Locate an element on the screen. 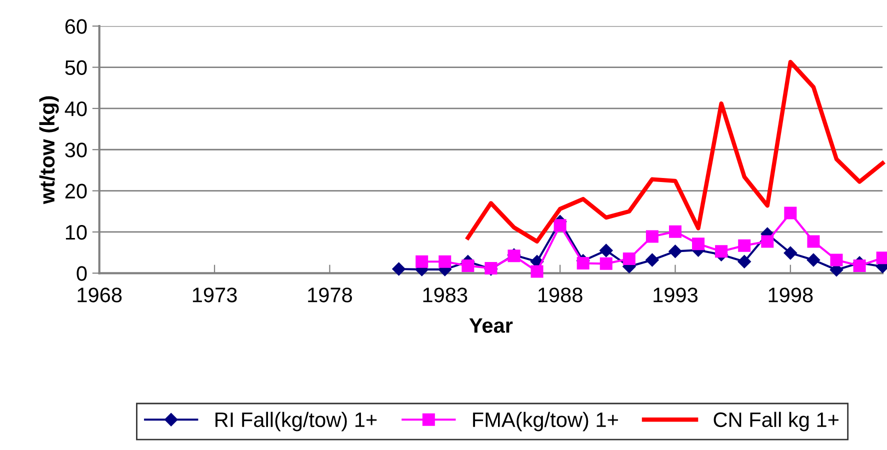 The image size is (887, 450). x-tick-label: 1968 is located at coordinates (100, 295).